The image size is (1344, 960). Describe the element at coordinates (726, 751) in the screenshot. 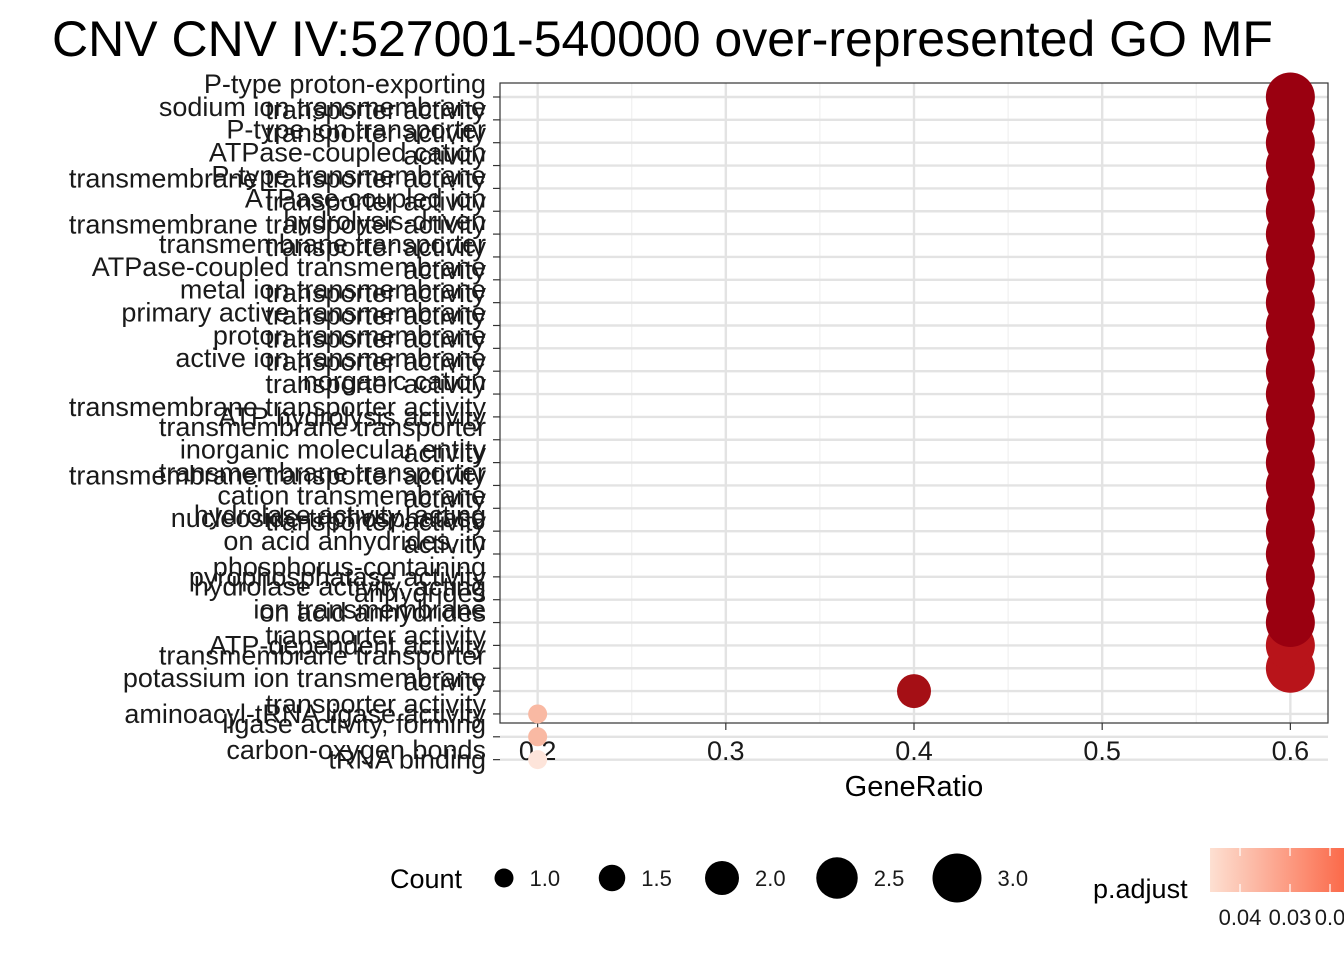

I see `x-tick-label: 0.3` at that location.